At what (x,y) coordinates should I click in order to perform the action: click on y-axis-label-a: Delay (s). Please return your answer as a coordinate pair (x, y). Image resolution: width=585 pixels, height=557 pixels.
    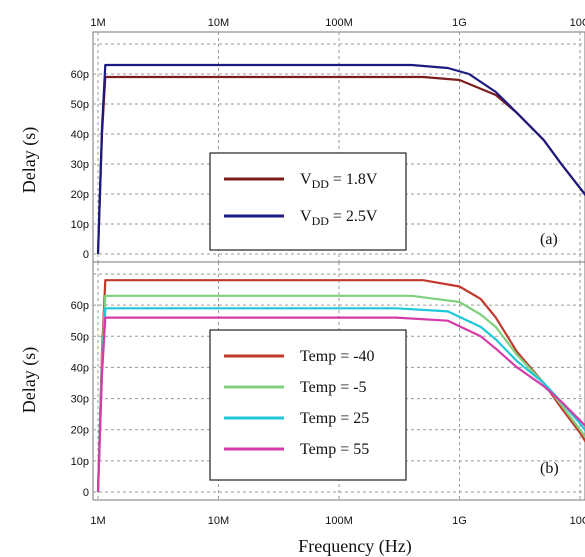
    Looking at the image, I should click on (29, 160).